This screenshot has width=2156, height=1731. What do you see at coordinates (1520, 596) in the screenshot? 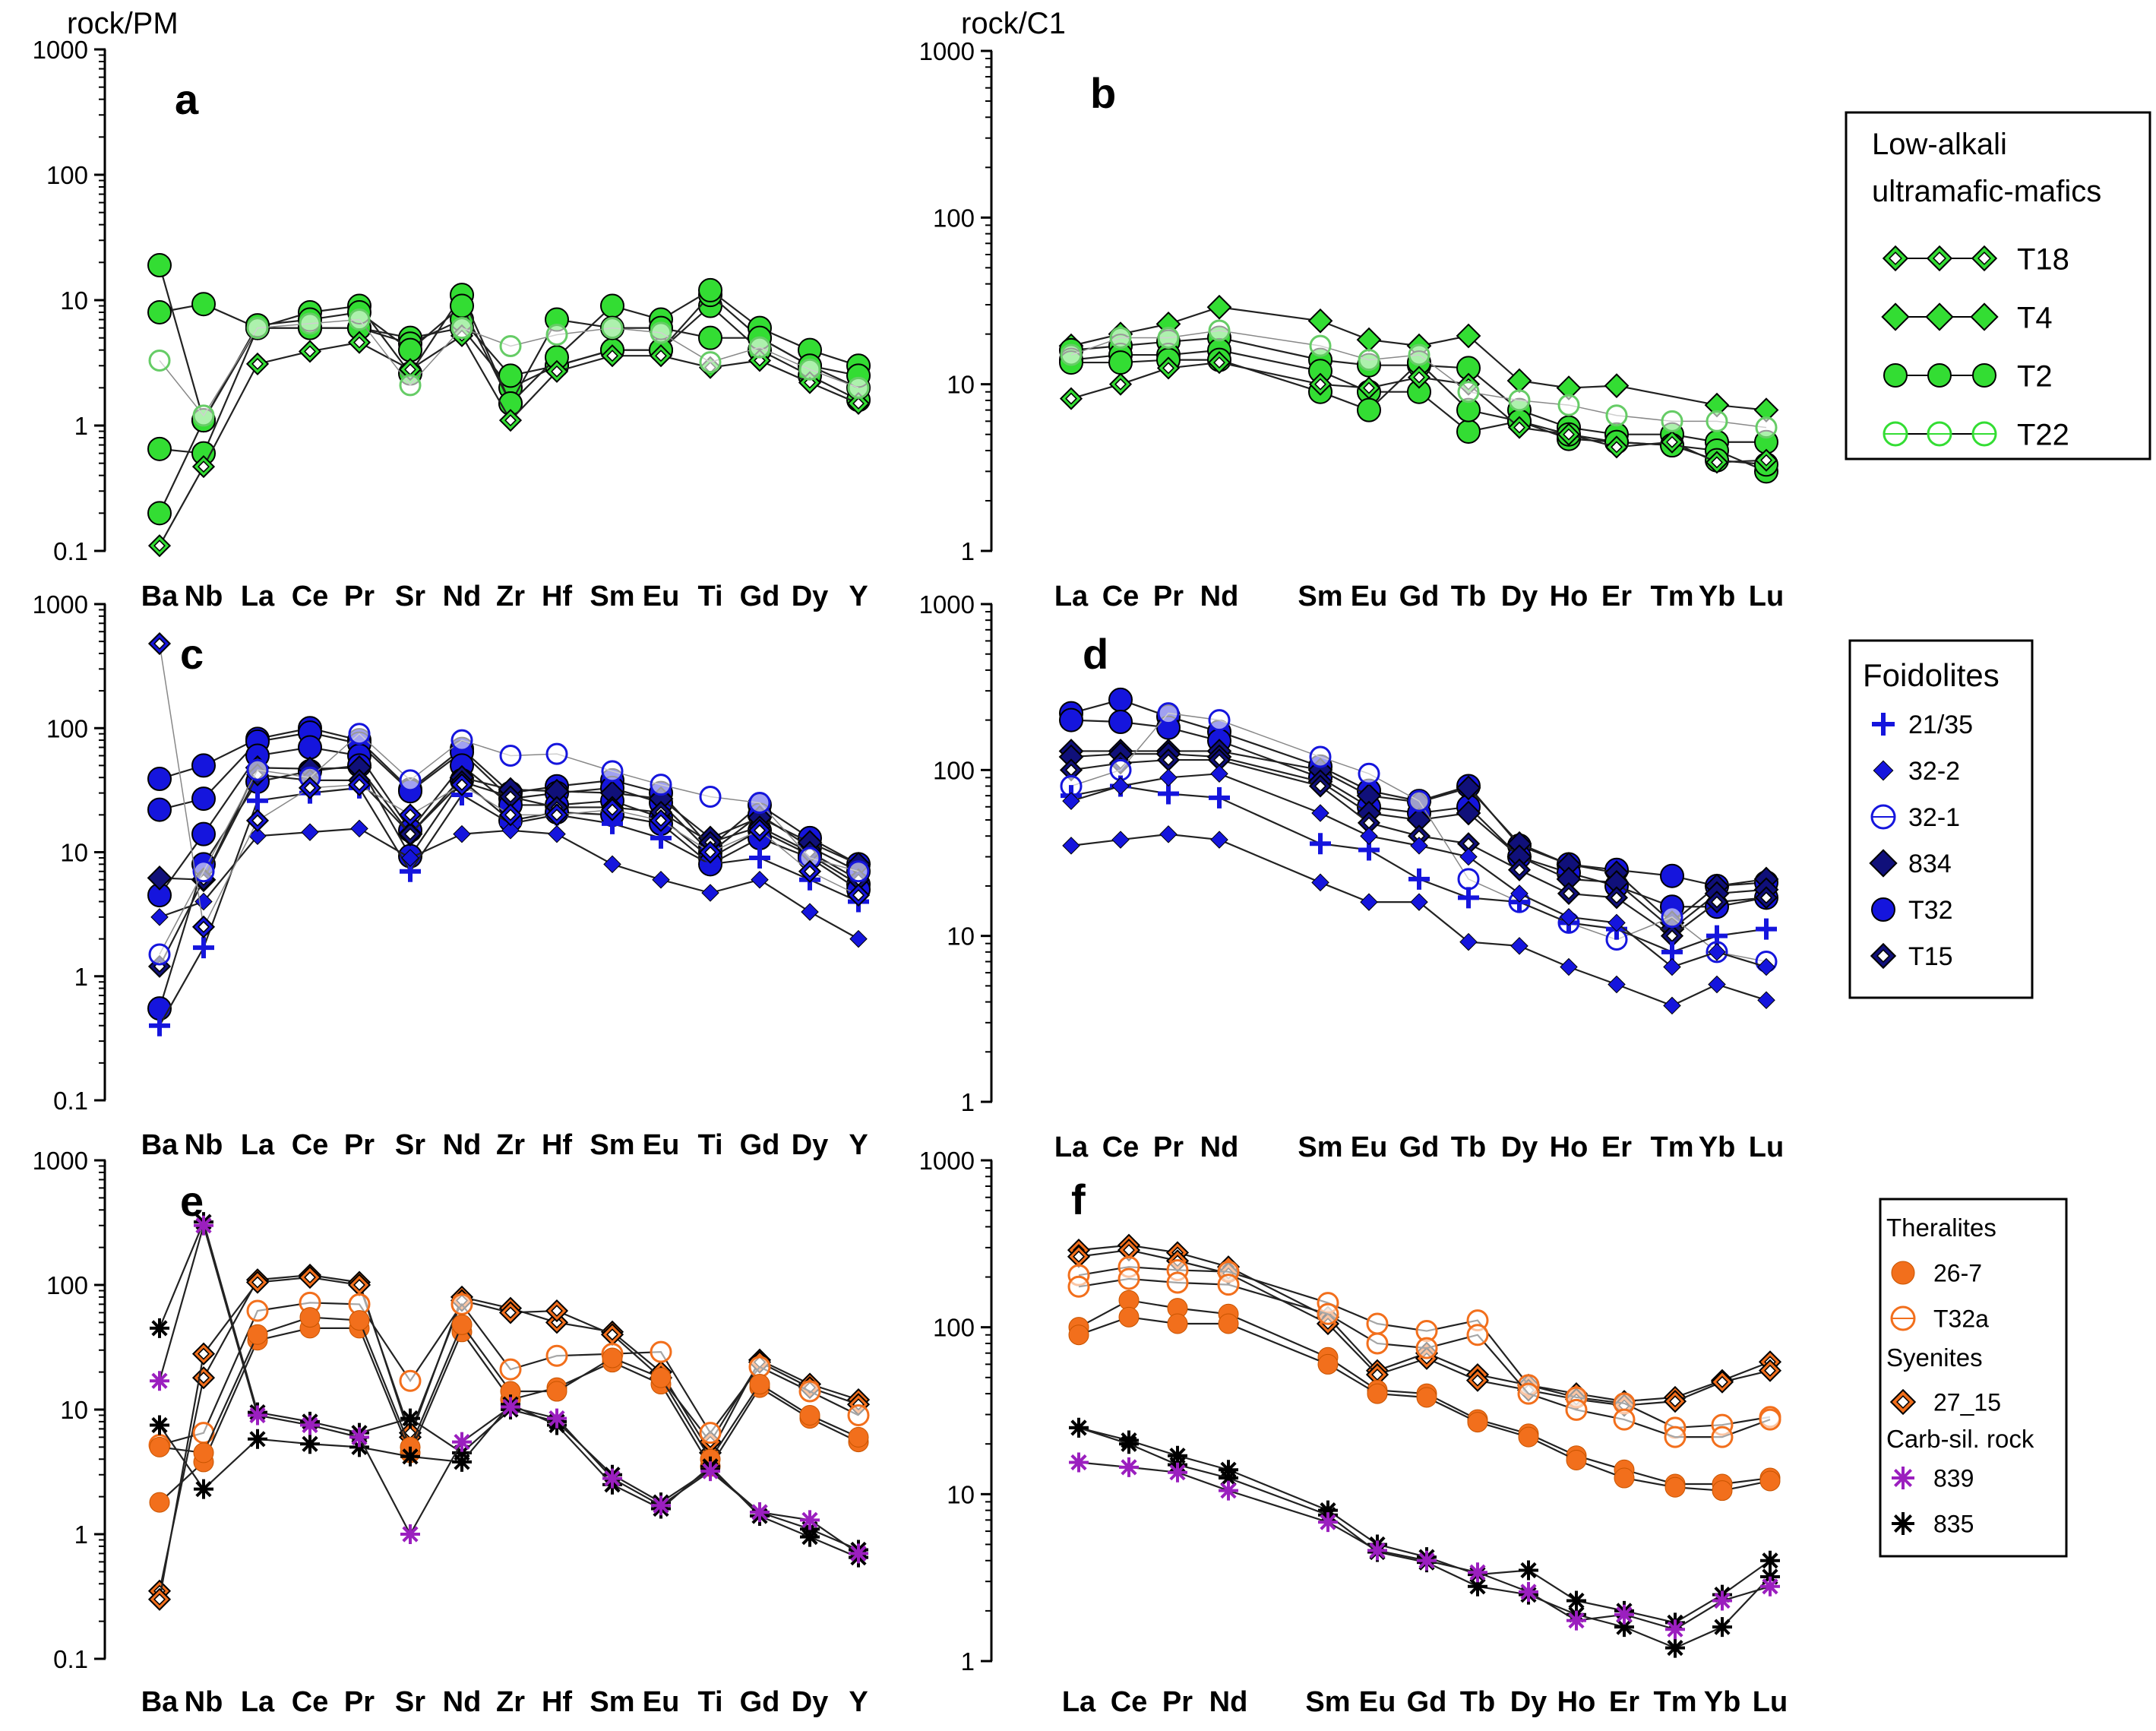
I see `x-tick-label: Dy` at bounding box center [1520, 596].